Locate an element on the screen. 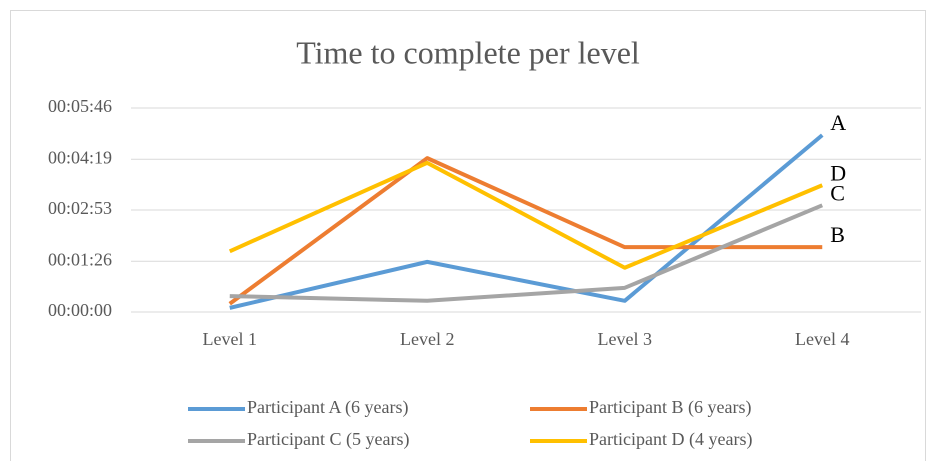 This screenshot has height=461, width=936. series-end-label: D is located at coordinates (838, 172).